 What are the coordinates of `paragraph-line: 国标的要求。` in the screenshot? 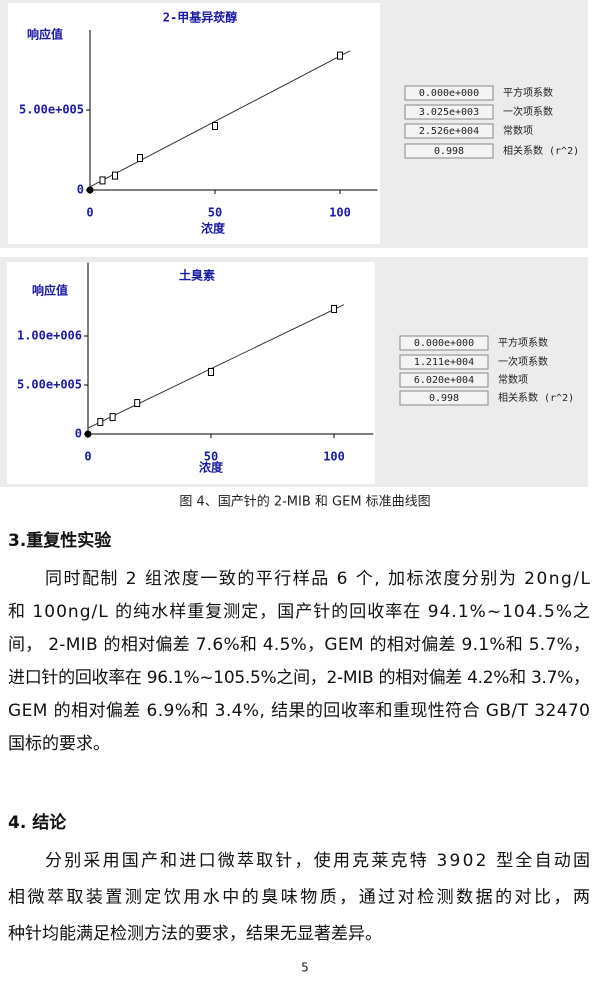 It's located at (59, 744).